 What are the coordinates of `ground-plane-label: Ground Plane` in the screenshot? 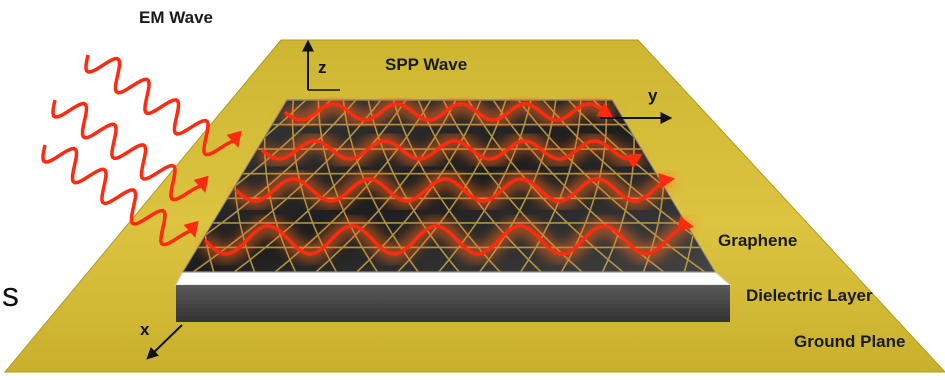 It's located at (850, 341).